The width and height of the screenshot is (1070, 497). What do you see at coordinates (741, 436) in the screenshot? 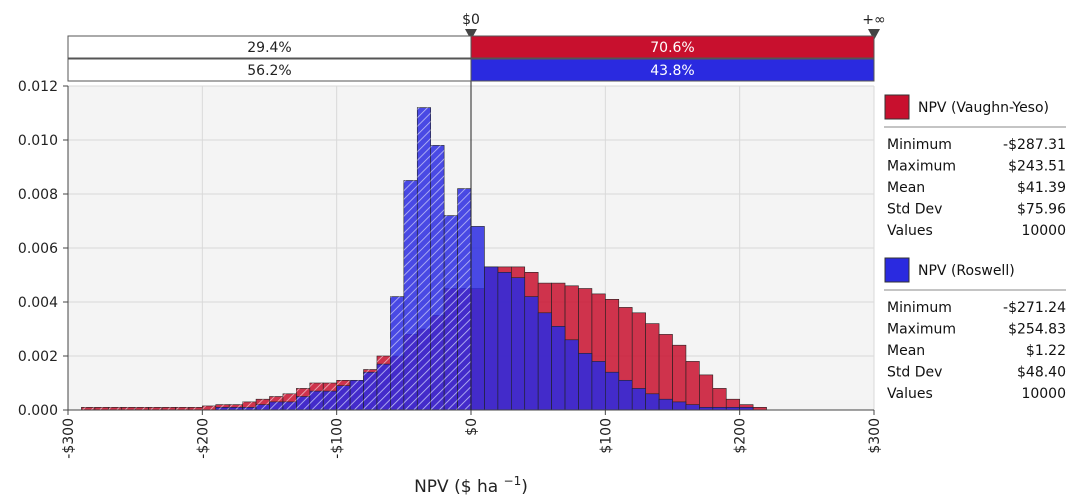
I see `x-tick-label: $200` at bounding box center [741, 436].